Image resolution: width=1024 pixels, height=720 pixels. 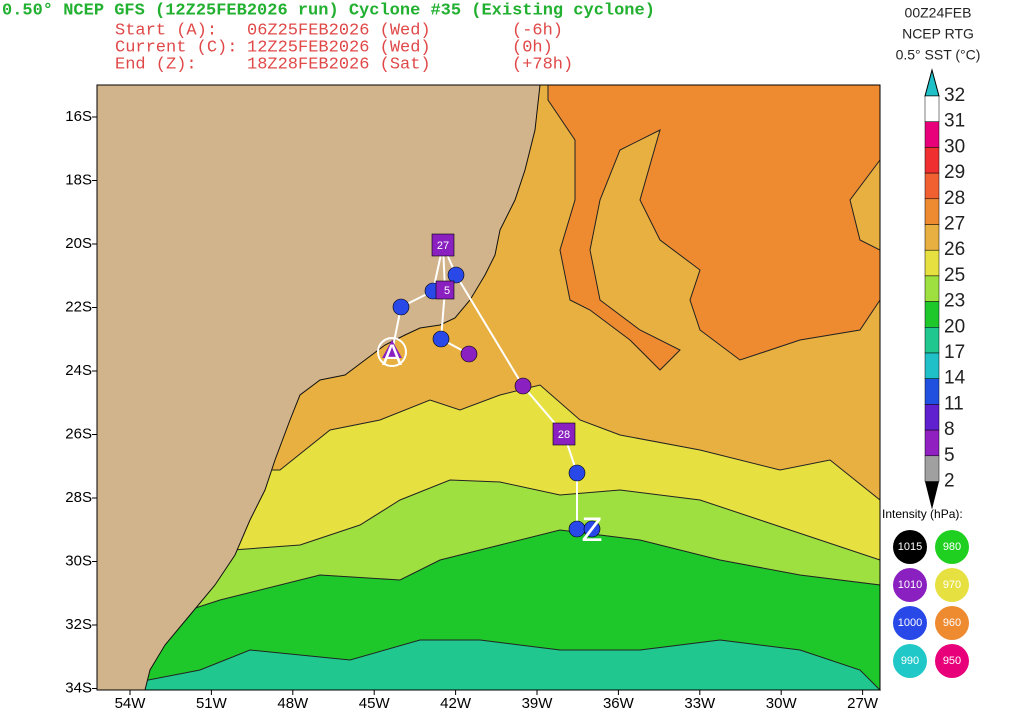 What do you see at coordinates (945, 289) in the screenshot?
I see `colorbar: 32 31 30 29 28 27 26 25 23 20 17 14 11 8 5 2` at bounding box center [945, 289].